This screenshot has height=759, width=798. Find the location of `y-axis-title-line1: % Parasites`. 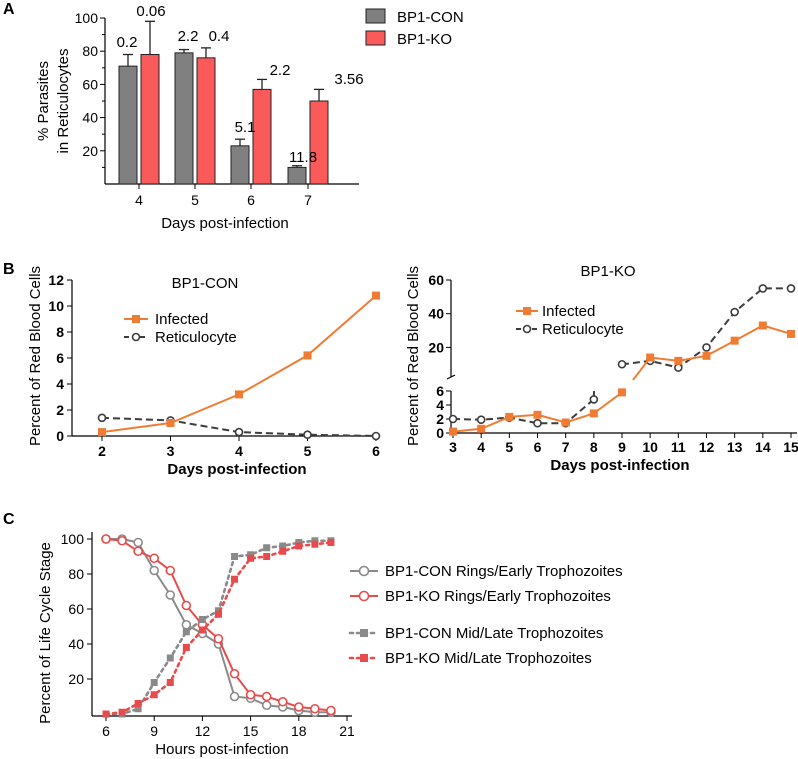

y-axis-title-line1: % Parasites is located at coordinates (43, 101).